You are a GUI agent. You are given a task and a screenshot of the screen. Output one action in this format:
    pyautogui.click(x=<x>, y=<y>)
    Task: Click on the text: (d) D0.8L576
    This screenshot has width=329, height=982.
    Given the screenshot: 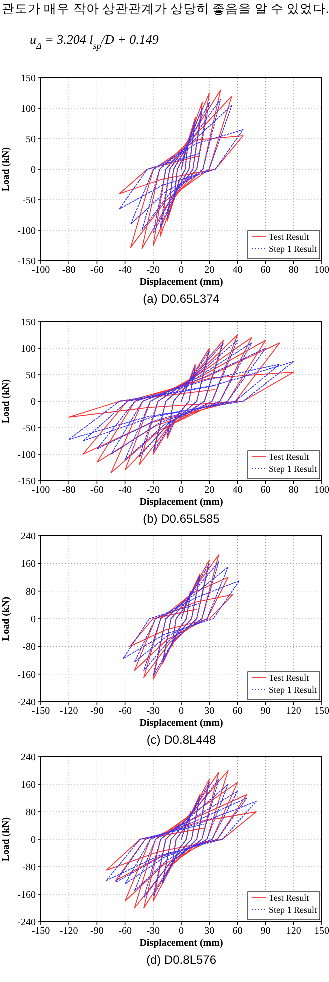 What is the action you would take?
    pyautogui.click(x=181, y=960)
    